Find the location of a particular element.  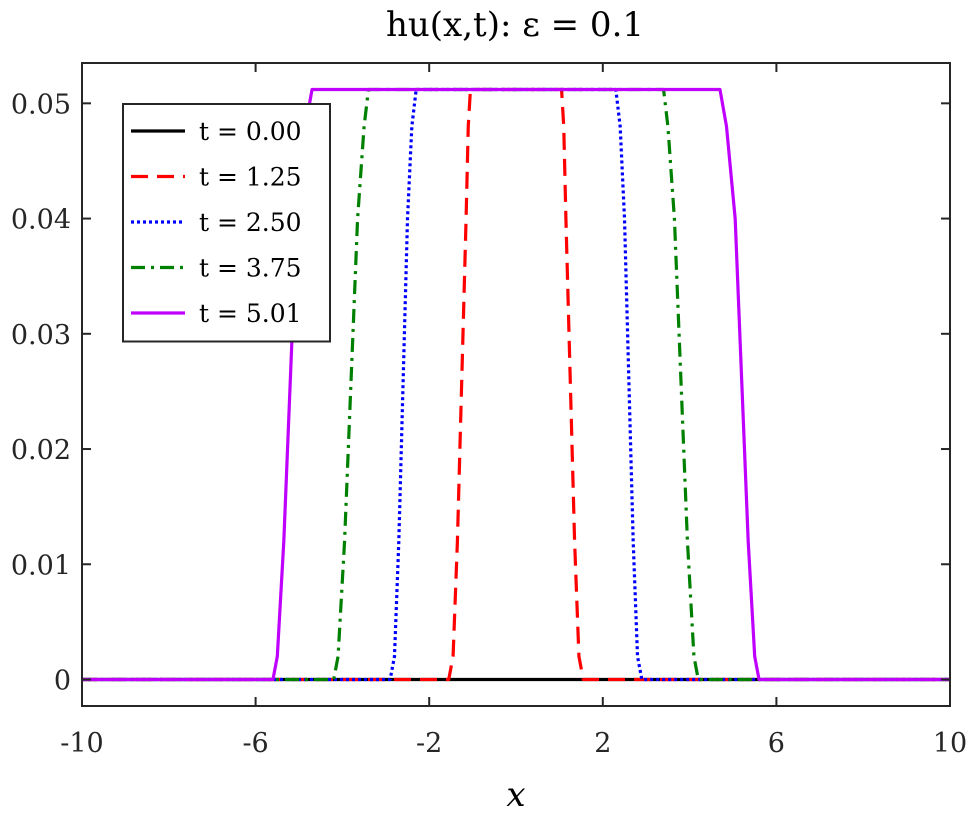

legend-label-0: t = 0.00 is located at coordinates (250, 131).